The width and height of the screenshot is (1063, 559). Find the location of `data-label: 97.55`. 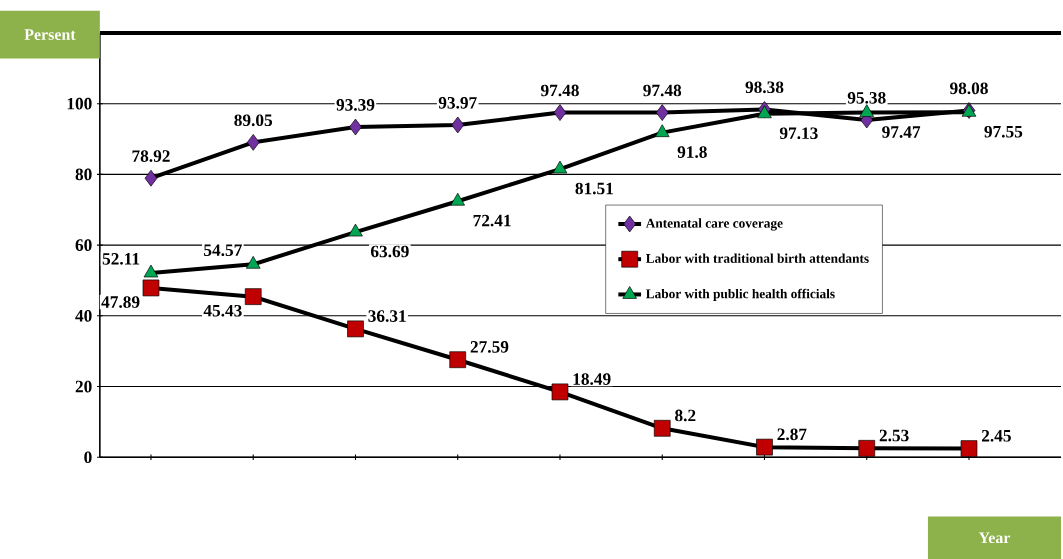

data-label: 97.55 is located at coordinates (1003, 131).